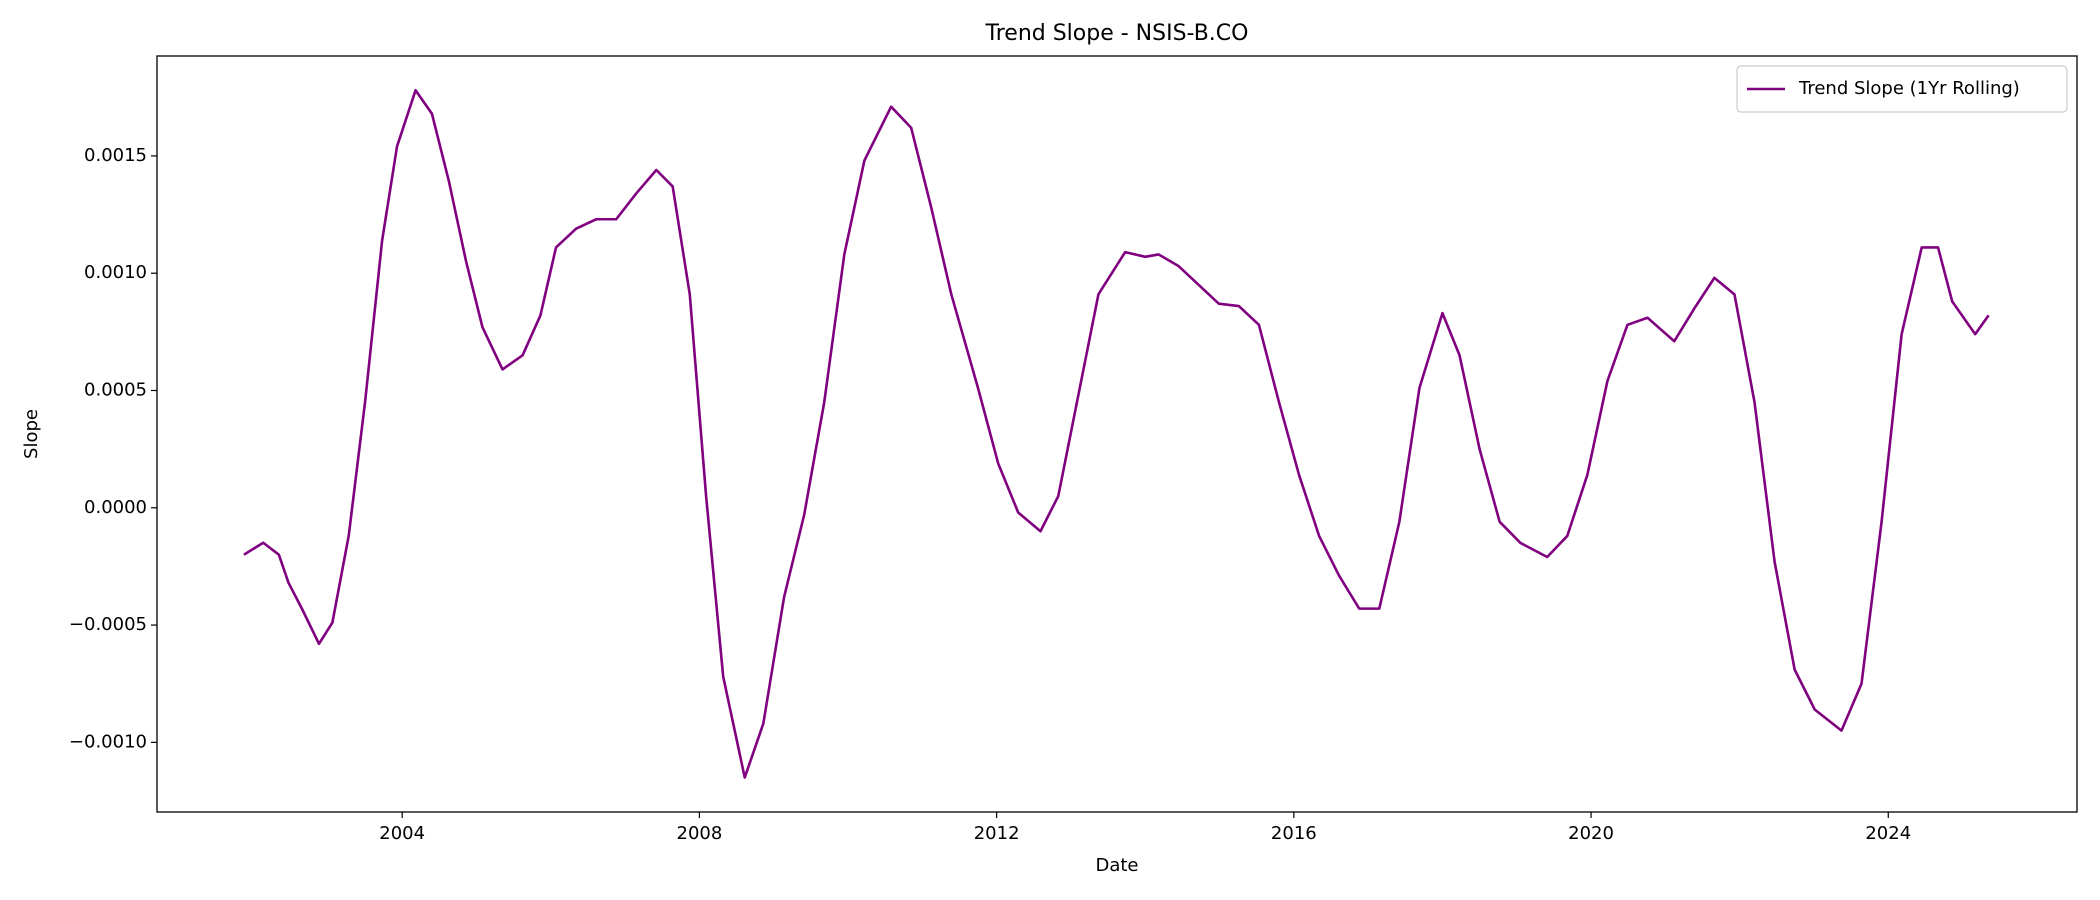 The height and width of the screenshot is (900, 2100). Describe the element at coordinates (115, 272) in the screenshot. I see `y-tick-label: 0.0010` at that location.